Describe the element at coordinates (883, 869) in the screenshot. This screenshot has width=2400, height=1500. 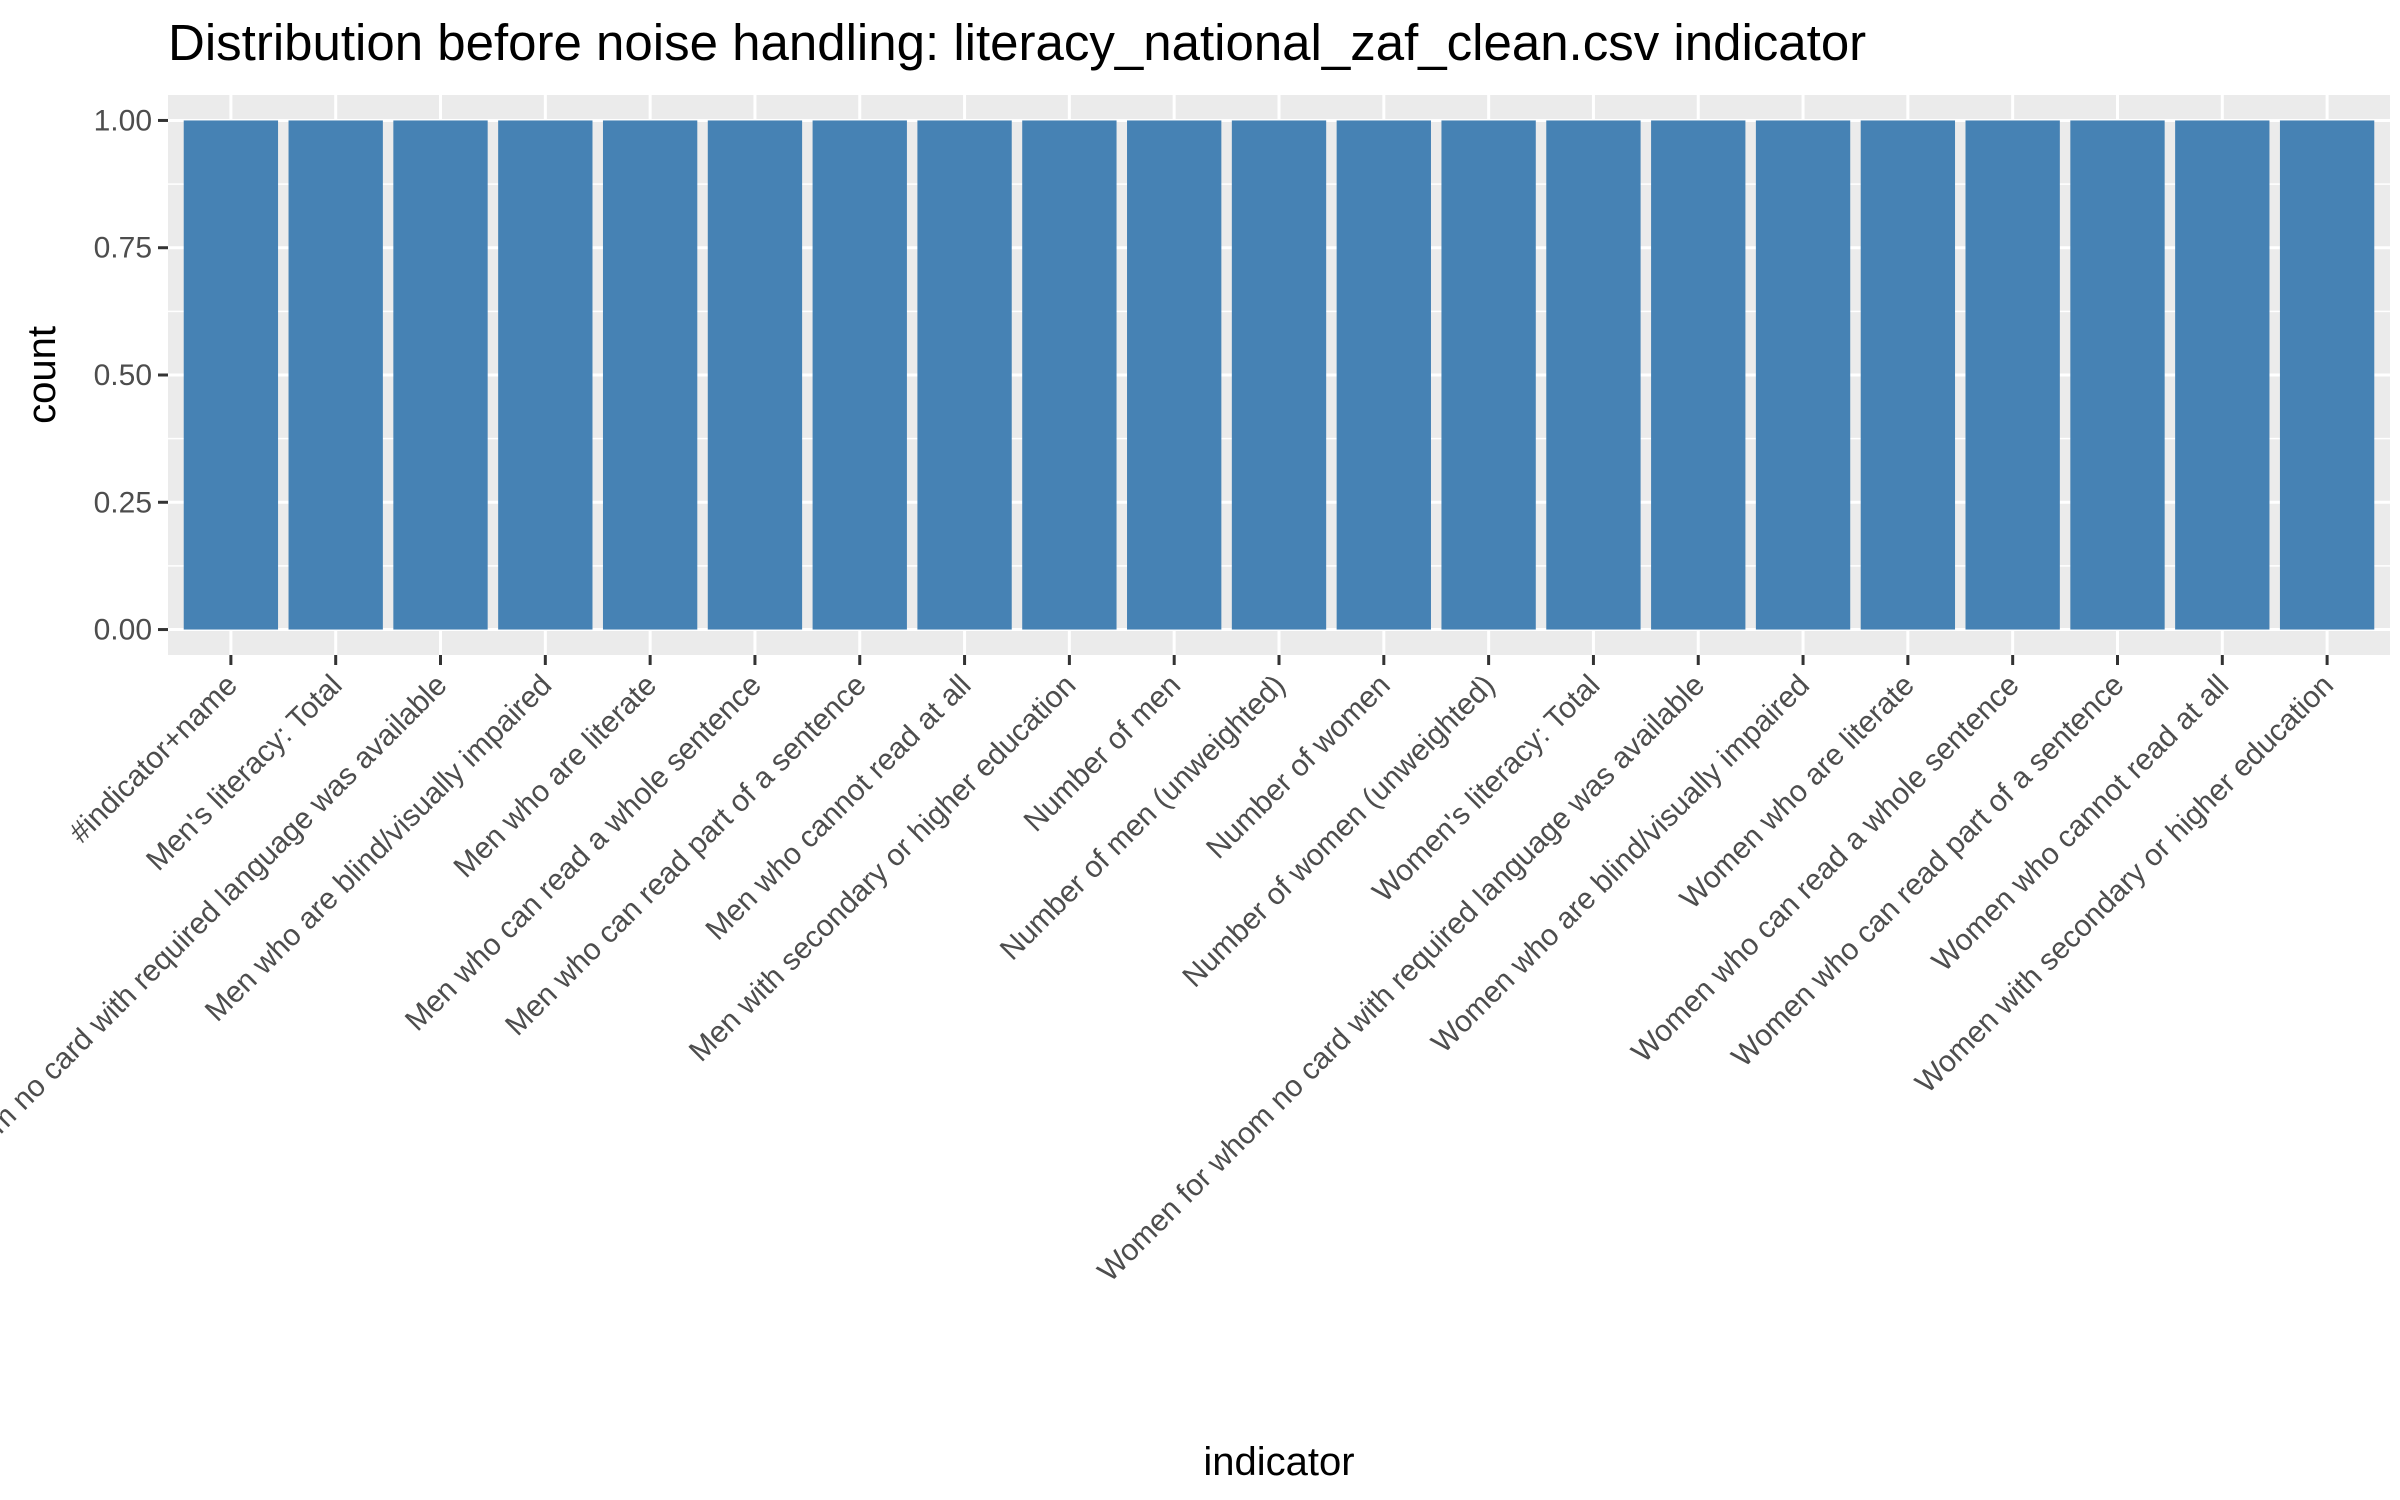
I see `x-tick-label: Men with secondary or higher education` at that location.